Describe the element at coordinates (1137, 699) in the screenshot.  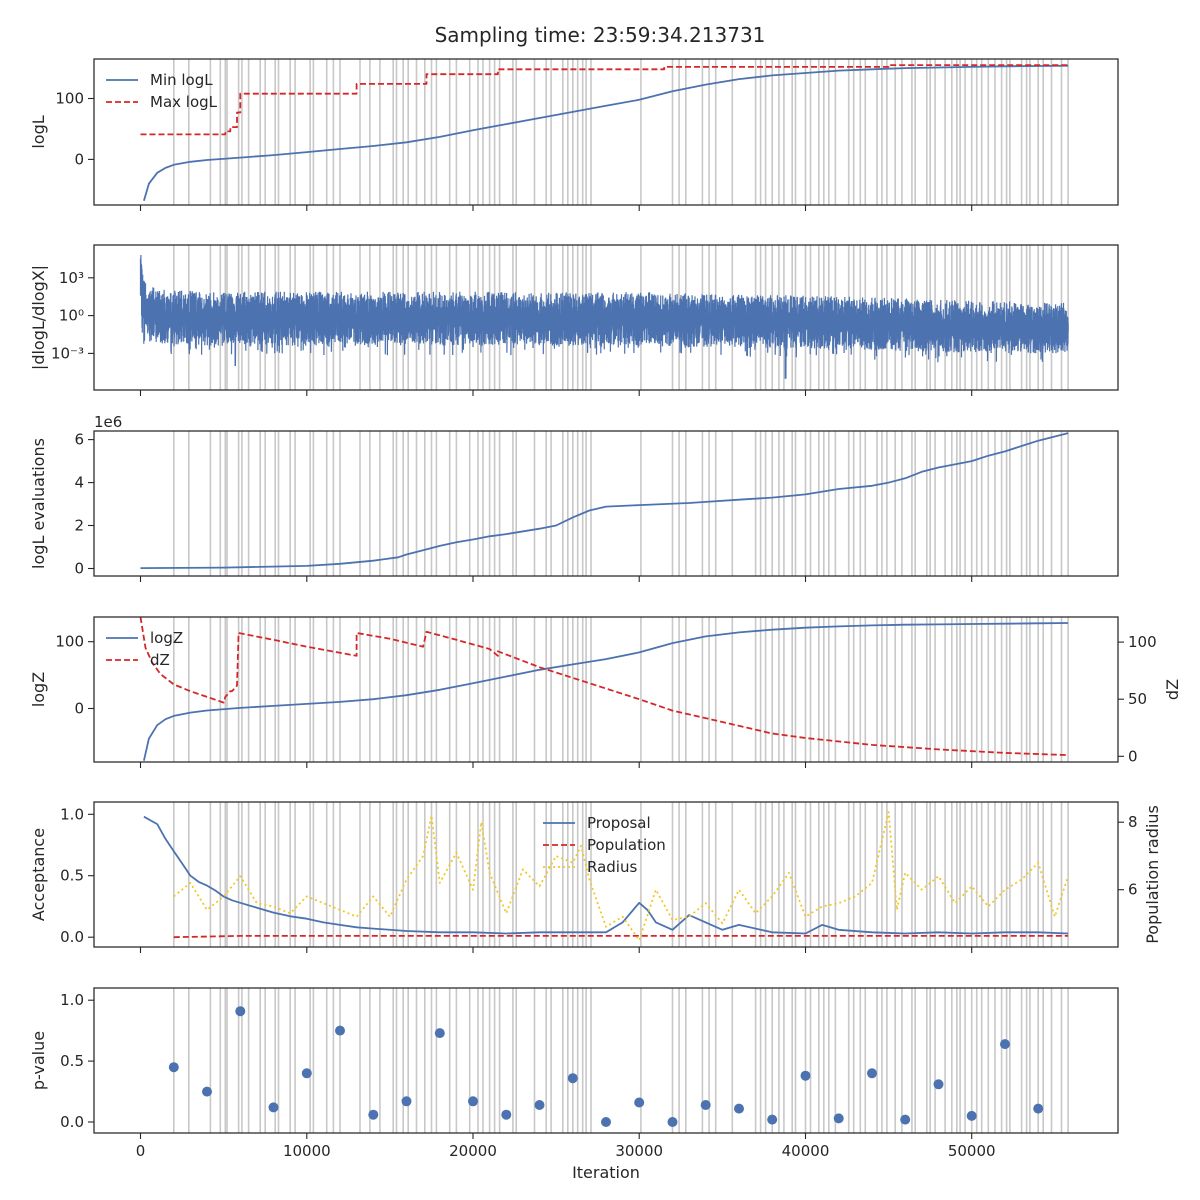
I see `y-tick-label-right: 50` at that location.